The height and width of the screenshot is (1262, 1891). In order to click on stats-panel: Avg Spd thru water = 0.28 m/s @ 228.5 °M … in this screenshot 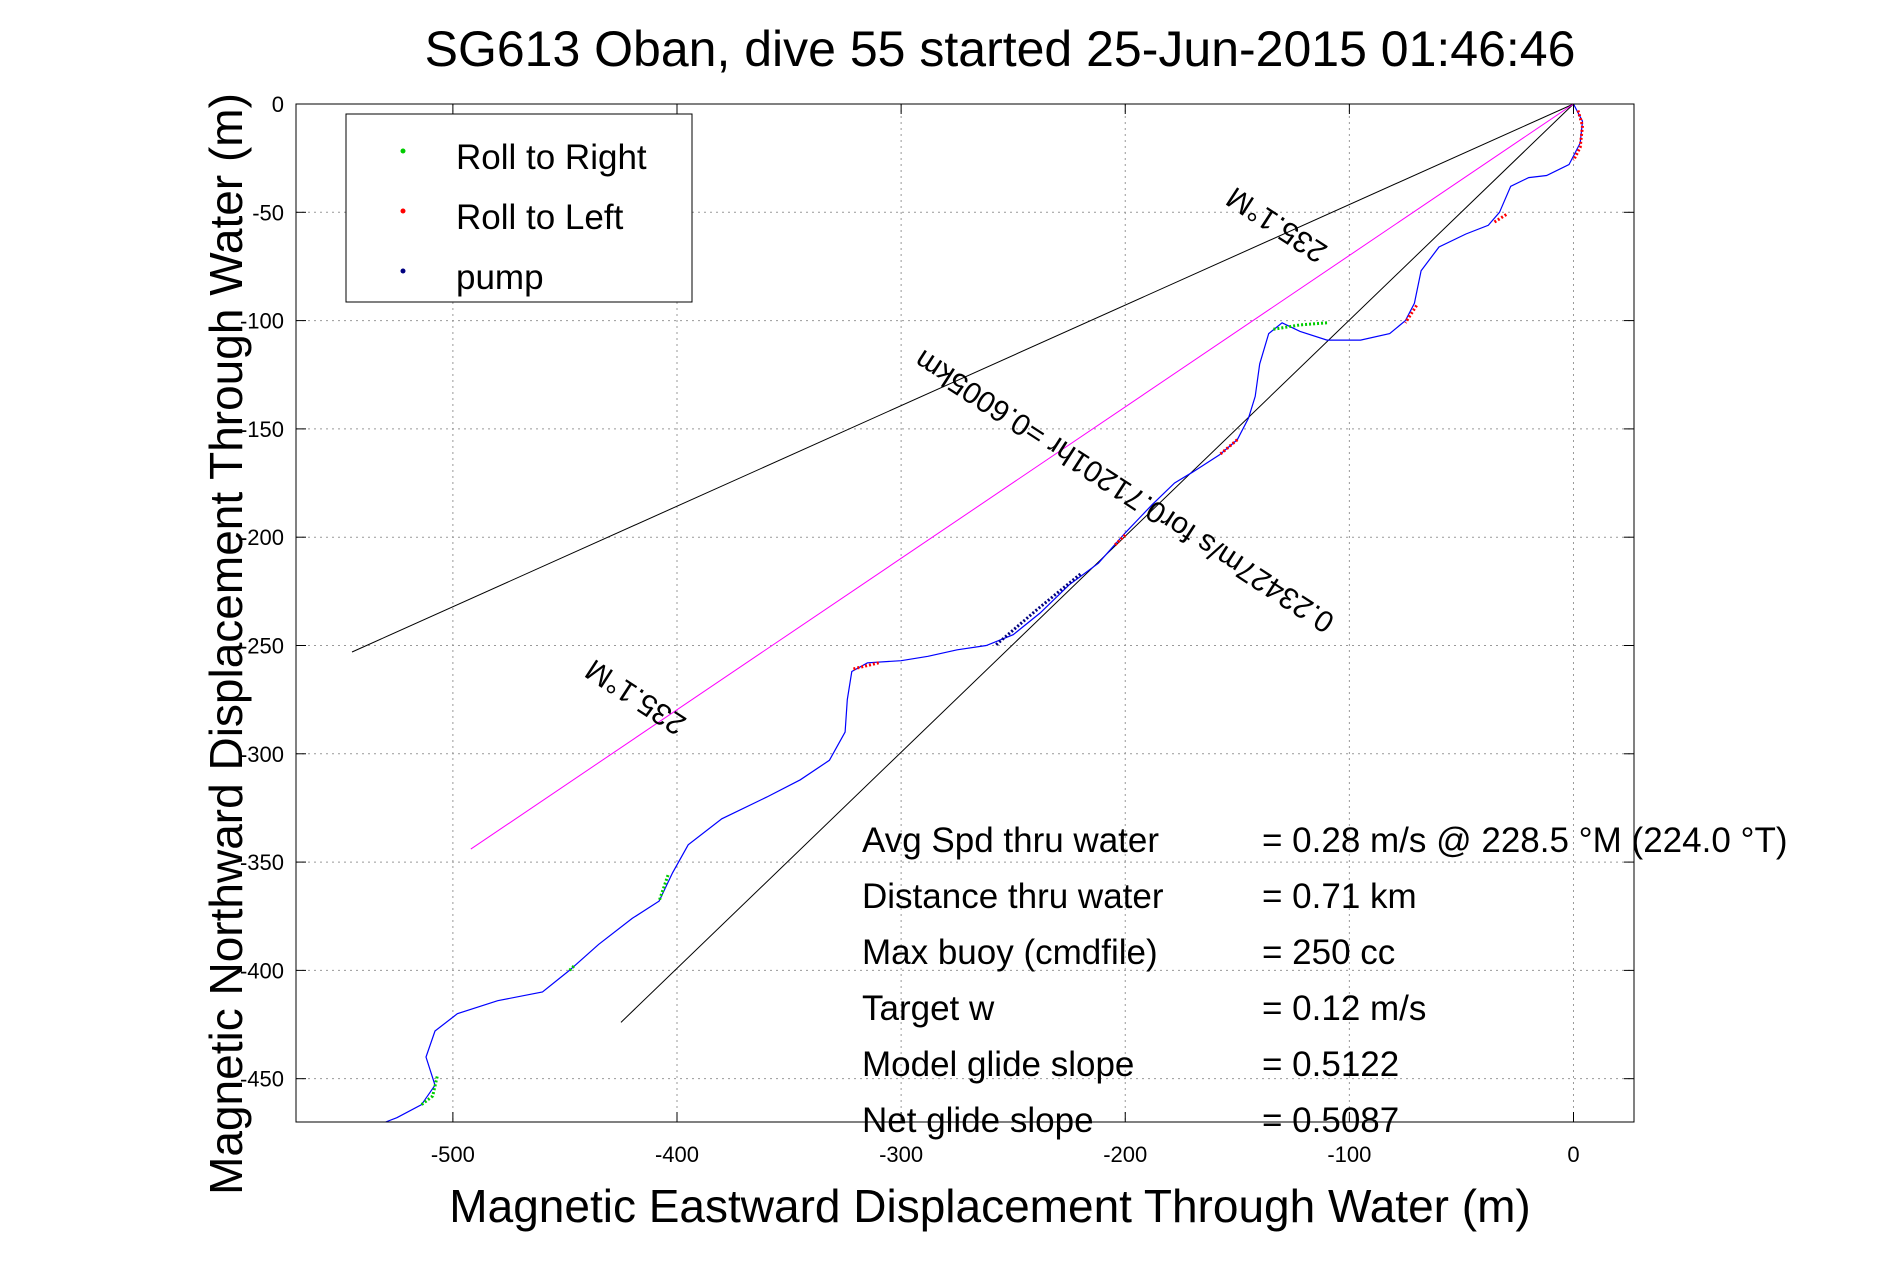, I will do `click(1325, 980)`.